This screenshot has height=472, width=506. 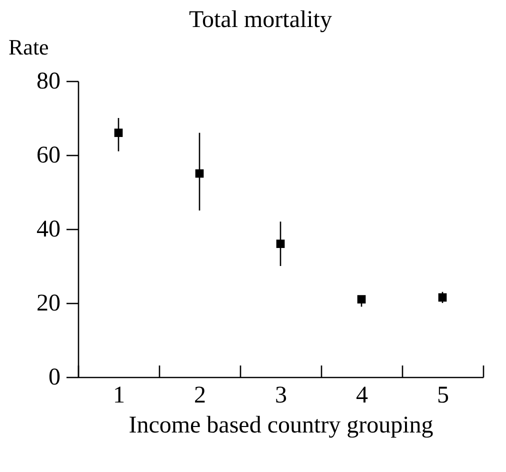 I want to click on x-tick-label: 1, so click(x=119, y=395).